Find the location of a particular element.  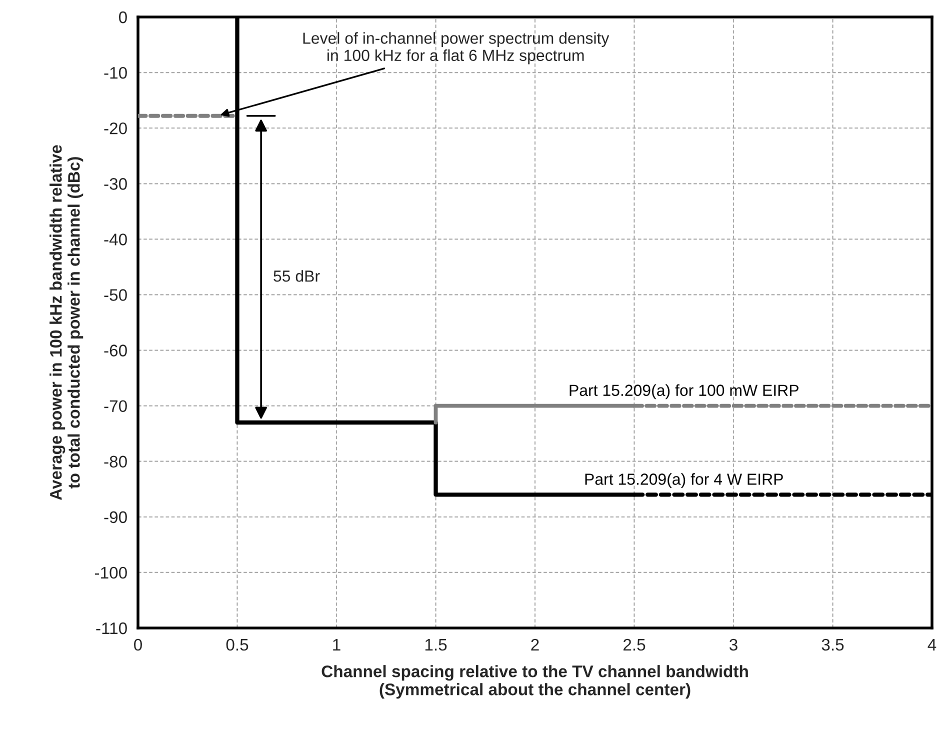

x-tick-label: 1.5 is located at coordinates (436, 645).